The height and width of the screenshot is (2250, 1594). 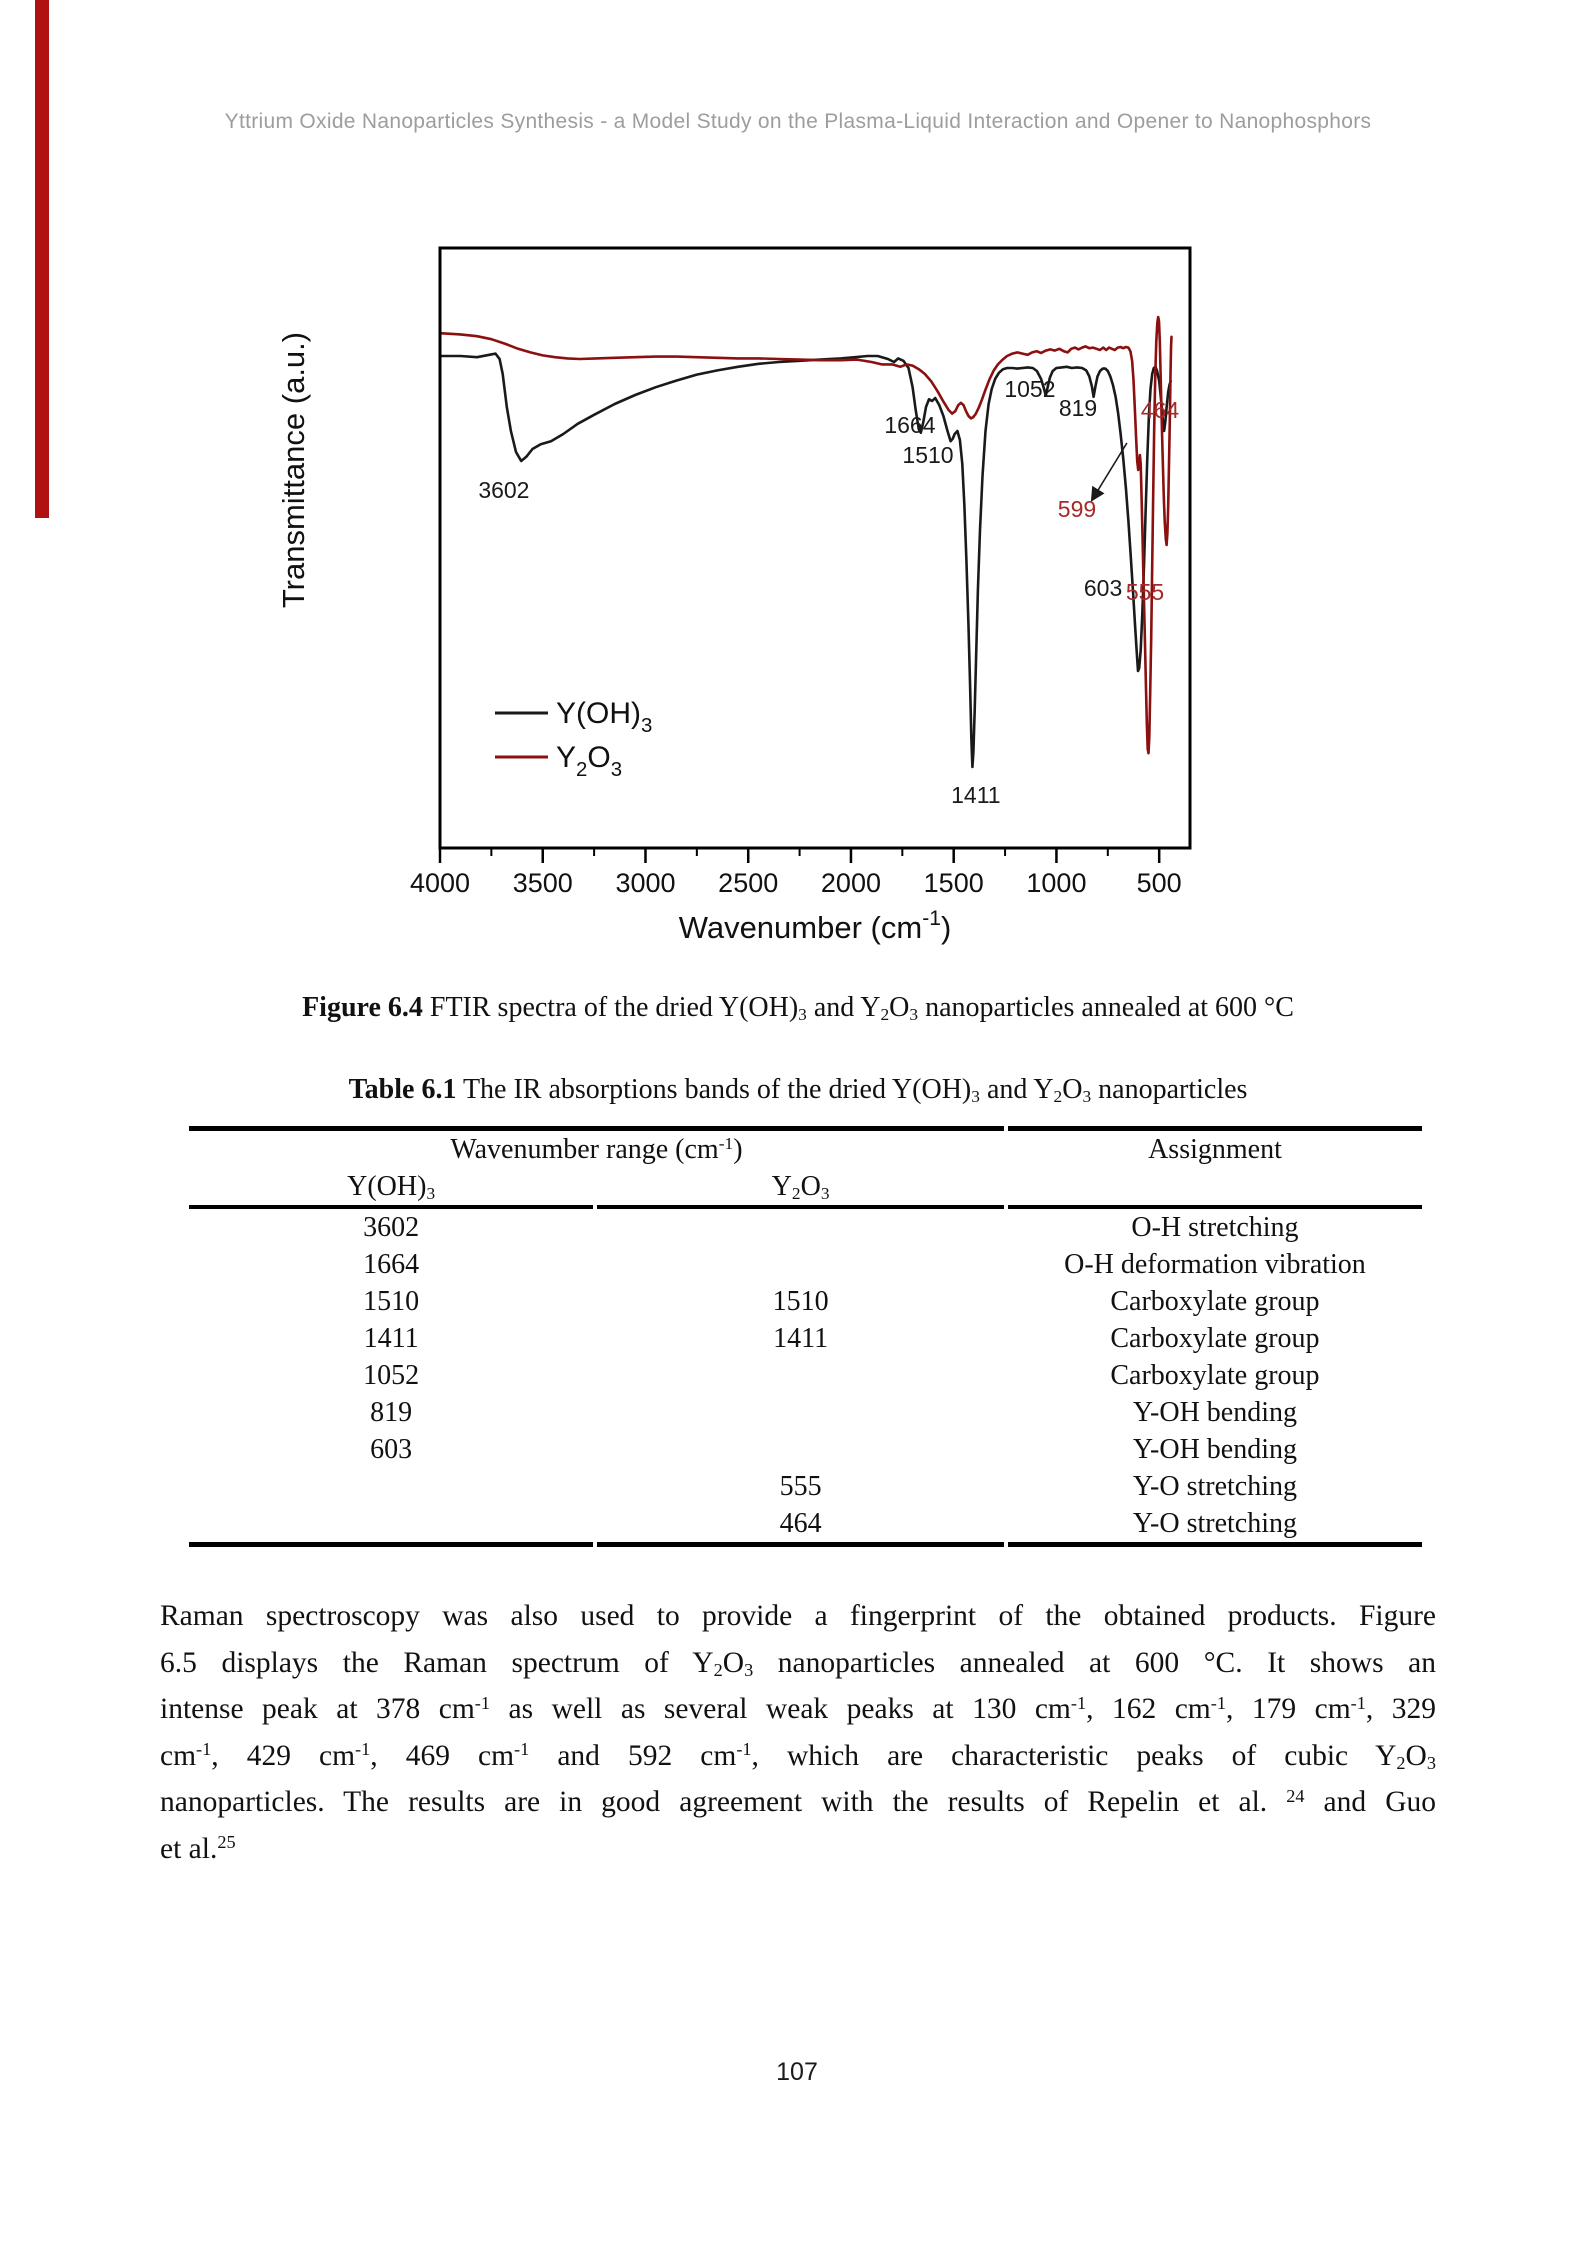 I want to click on table-cell: O-H deformation vibration, so click(x=1215, y=1264).